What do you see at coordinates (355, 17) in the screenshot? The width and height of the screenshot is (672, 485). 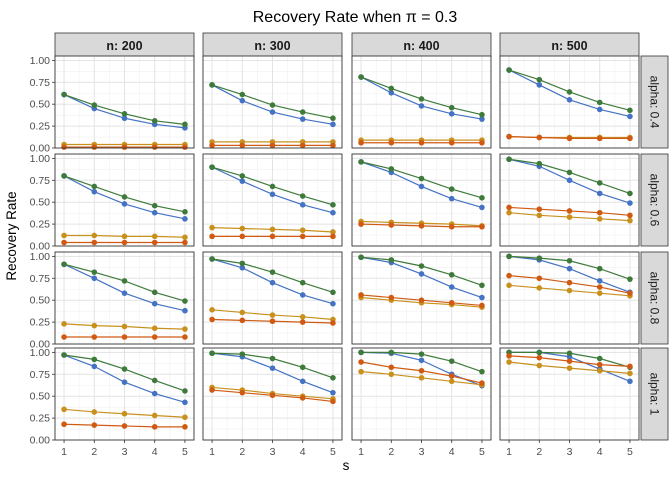 I see `chart-title: Recovery Rate when π = 0.3` at bounding box center [355, 17].